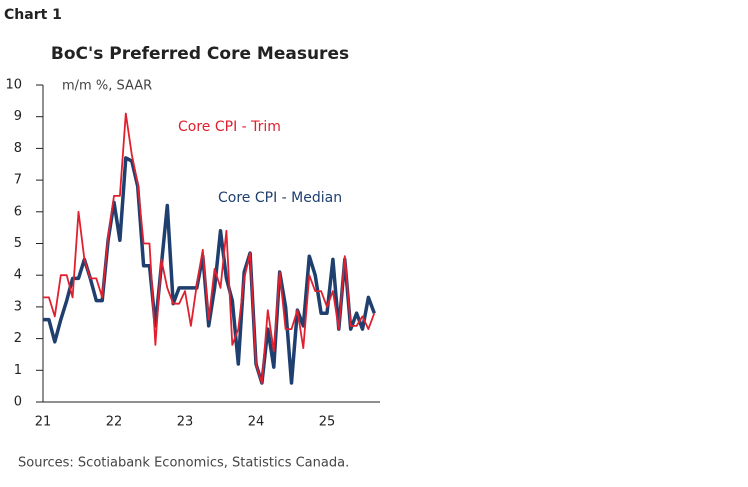 This screenshot has height=487, width=748. What do you see at coordinates (114, 422) in the screenshot?
I see `x-tick-label: 22` at bounding box center [114, 422].